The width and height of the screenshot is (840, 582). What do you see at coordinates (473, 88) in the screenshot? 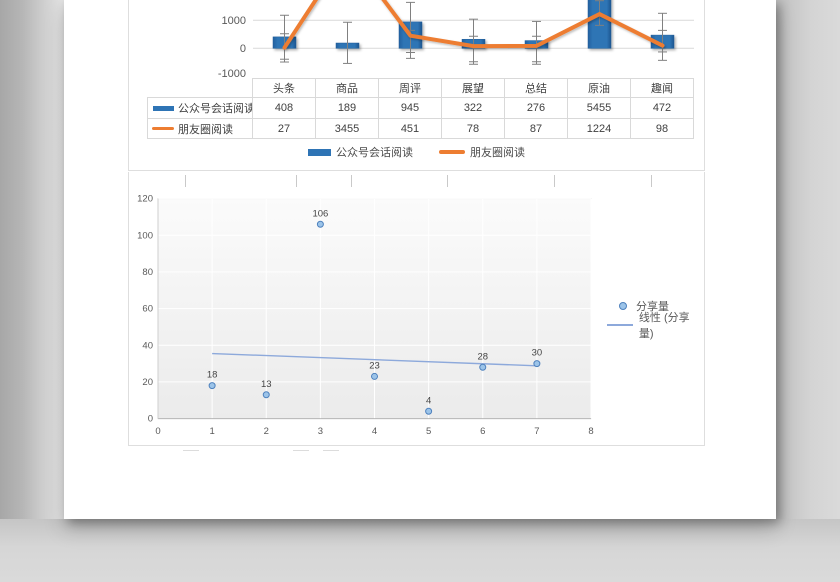
I see `category-header-cell: 展望` at bounding box center [473, 88].